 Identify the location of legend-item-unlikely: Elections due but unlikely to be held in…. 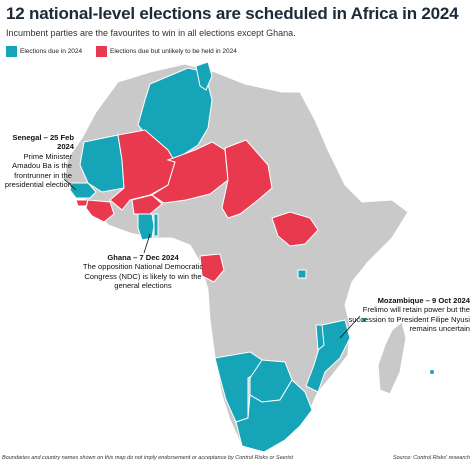
(166, 51).